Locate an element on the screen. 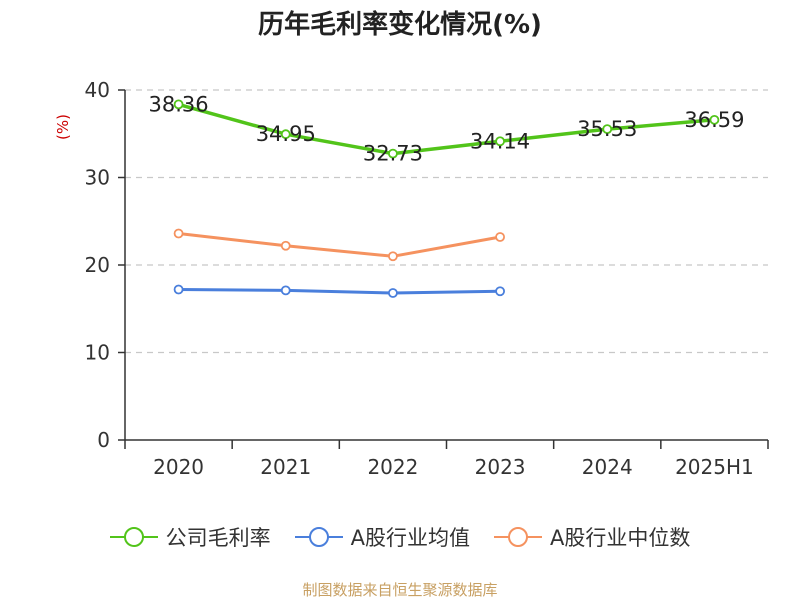 The image size is (800, 600). data-label: 36.59 is located at coordinates (714, 120).